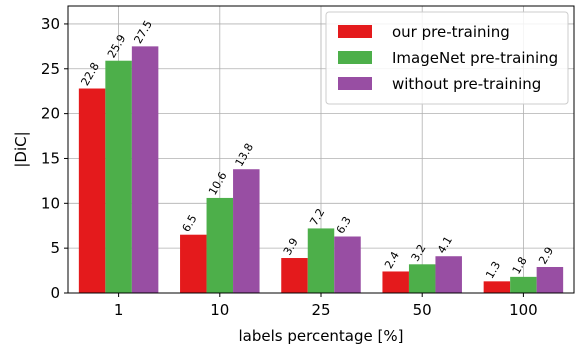 The width and height of the screenshot is (584, 348). I want to click on bar-value-label: 2.4, so click(392, 260).